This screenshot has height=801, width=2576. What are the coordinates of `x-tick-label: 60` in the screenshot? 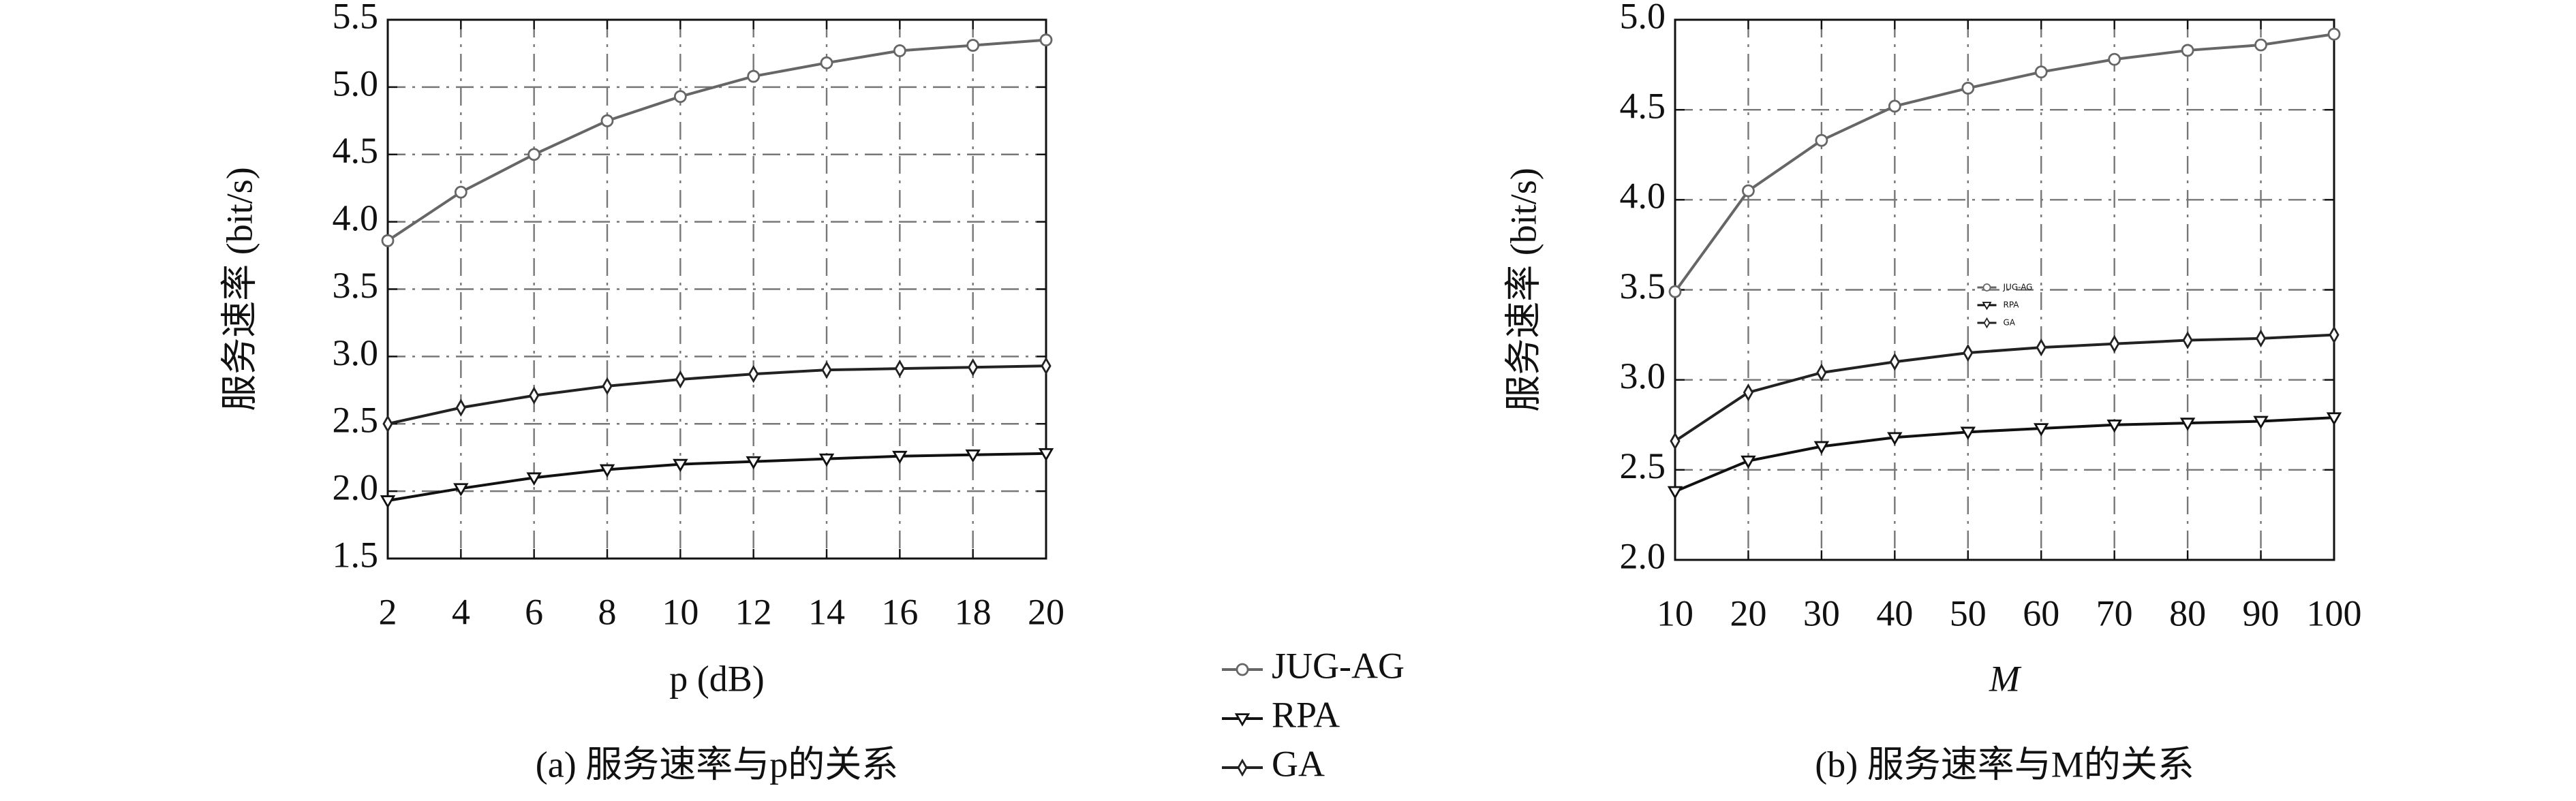 It's located at (2041, 613).